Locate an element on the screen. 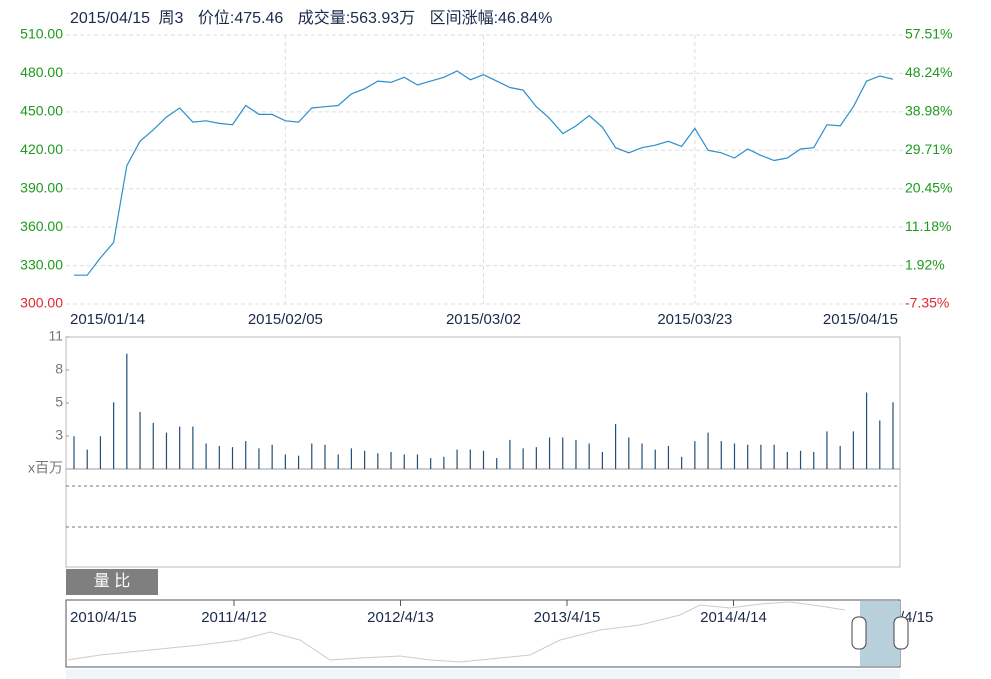 The image size is (991, 679). header-volume: 成交量:563.93万 is located at coordinates (356, 18).